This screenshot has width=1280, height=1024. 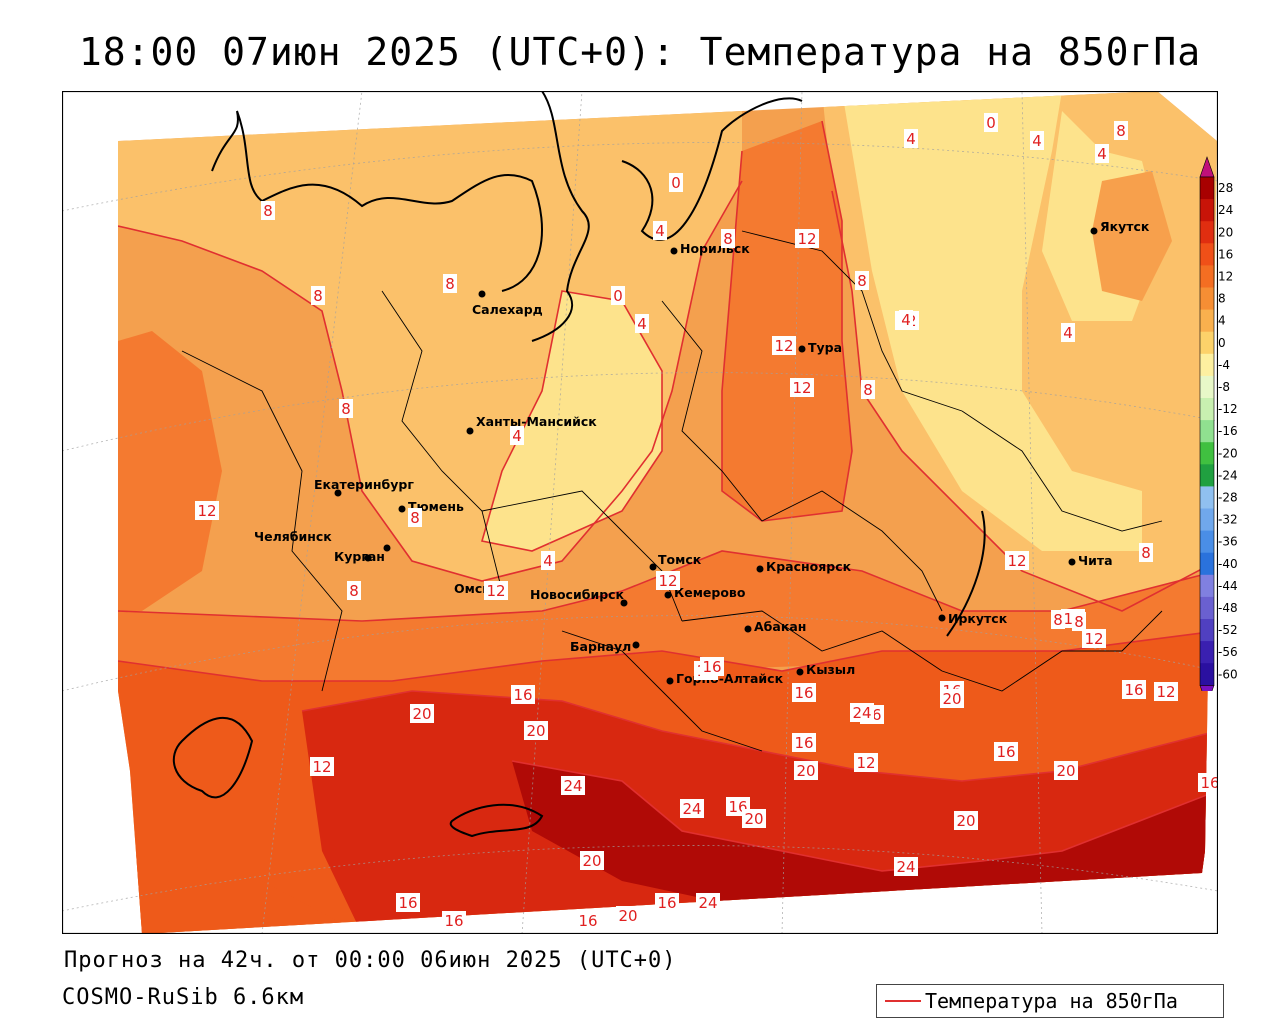 What do you see at coordinates (536, 421) in the screenshot?
I see `city-label: Ханты-Мансийск` at bounding box center [536, 421].